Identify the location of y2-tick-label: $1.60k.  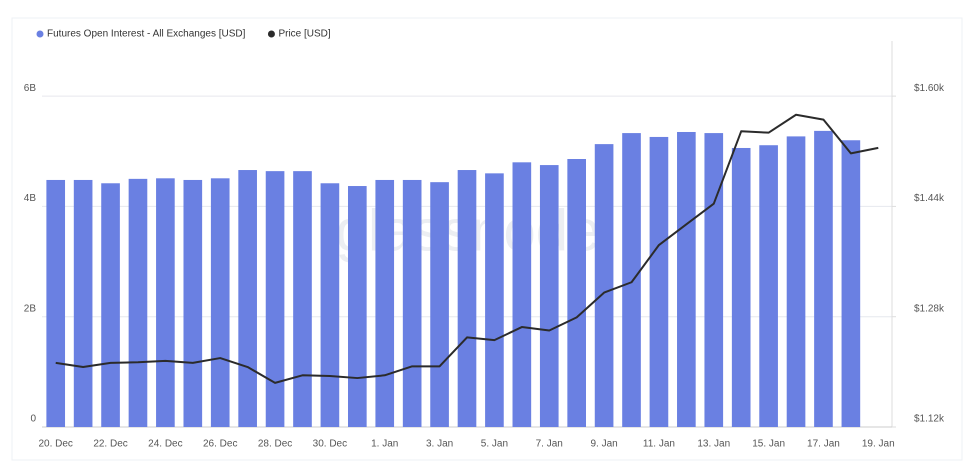
(929, 88).